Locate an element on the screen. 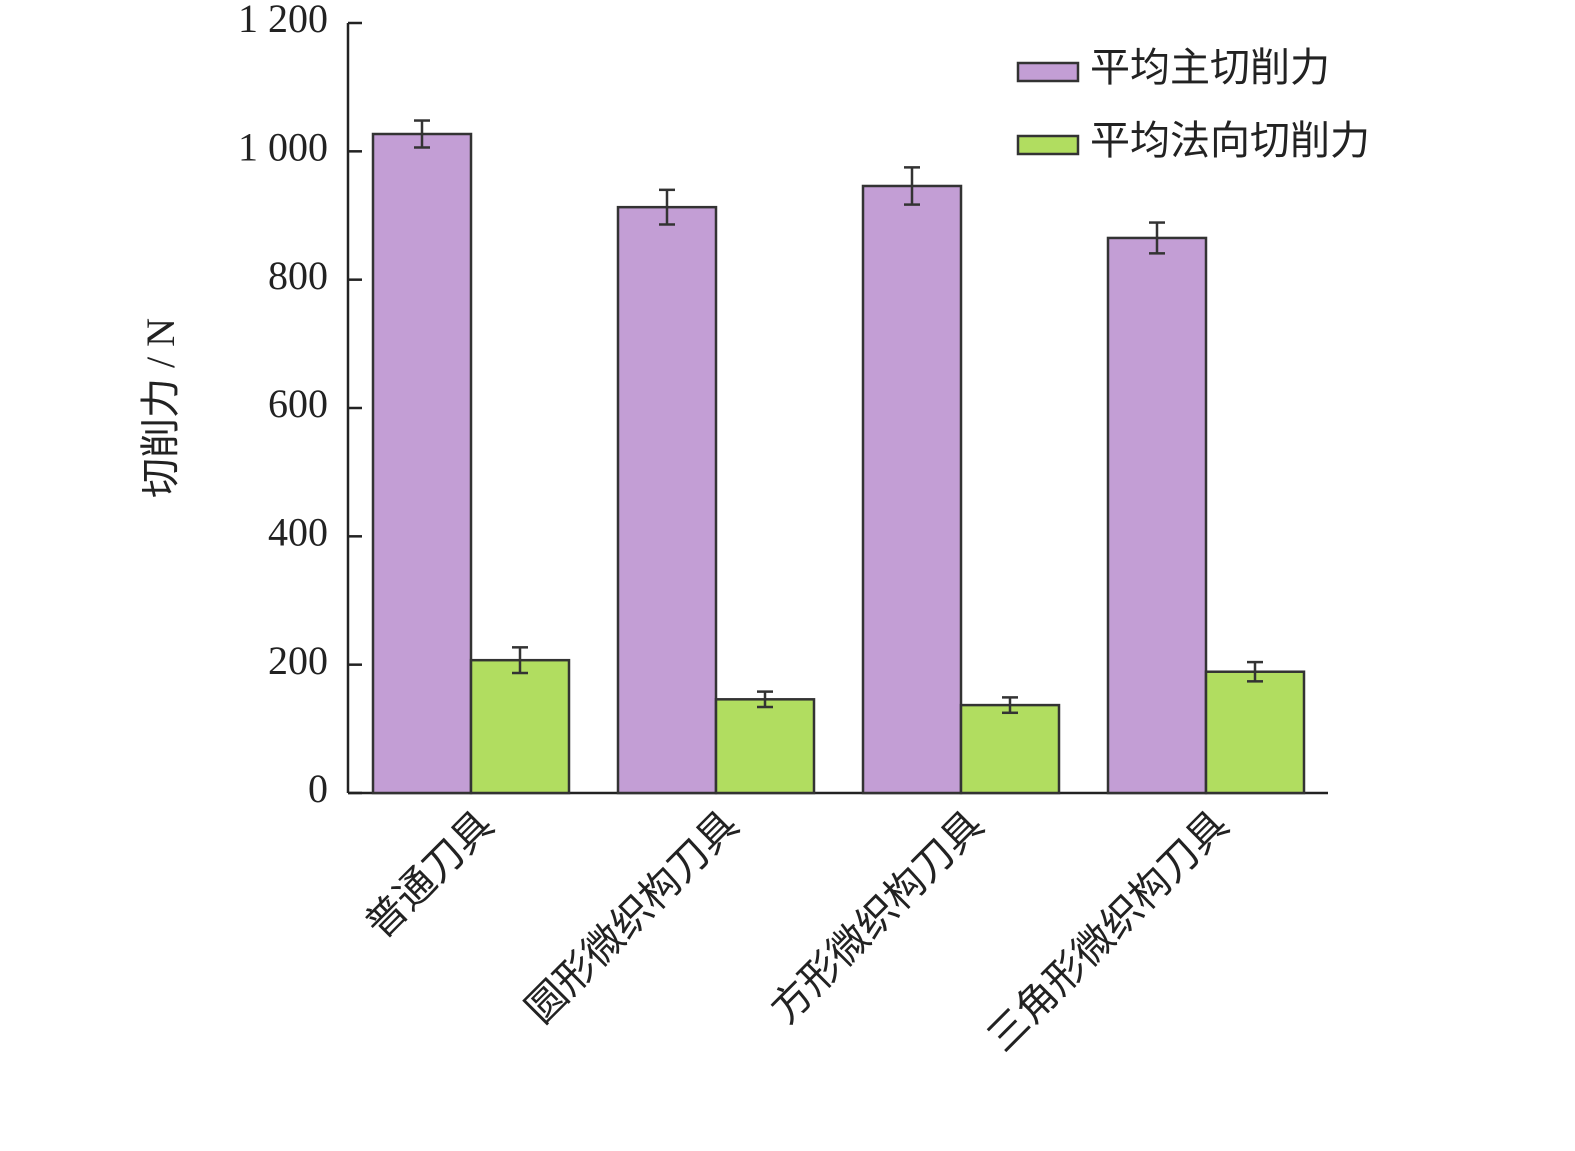 The width and height of the screenshot is (1575, 1151). y-tick-label: 800 is located at coordinates (298, 275).